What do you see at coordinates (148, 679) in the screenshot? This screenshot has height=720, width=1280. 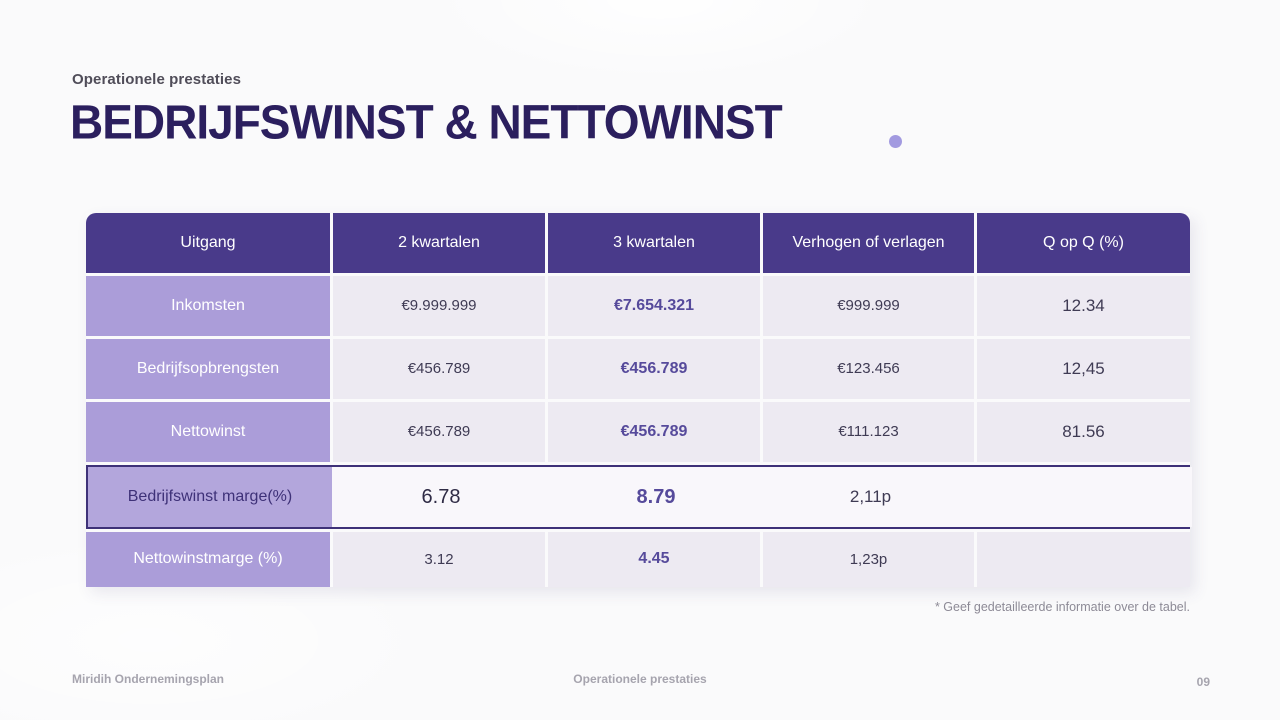 I see `footer-doc-title: Miridih Ondernemingsplan` at bounding box center [148, 679].